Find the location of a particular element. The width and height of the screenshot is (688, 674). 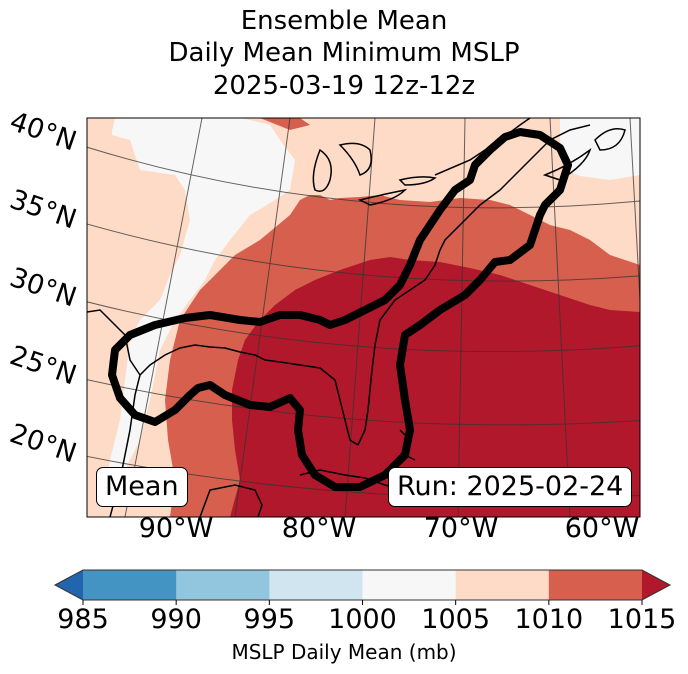

great-lake-huron is located at coordinates (355, 159).